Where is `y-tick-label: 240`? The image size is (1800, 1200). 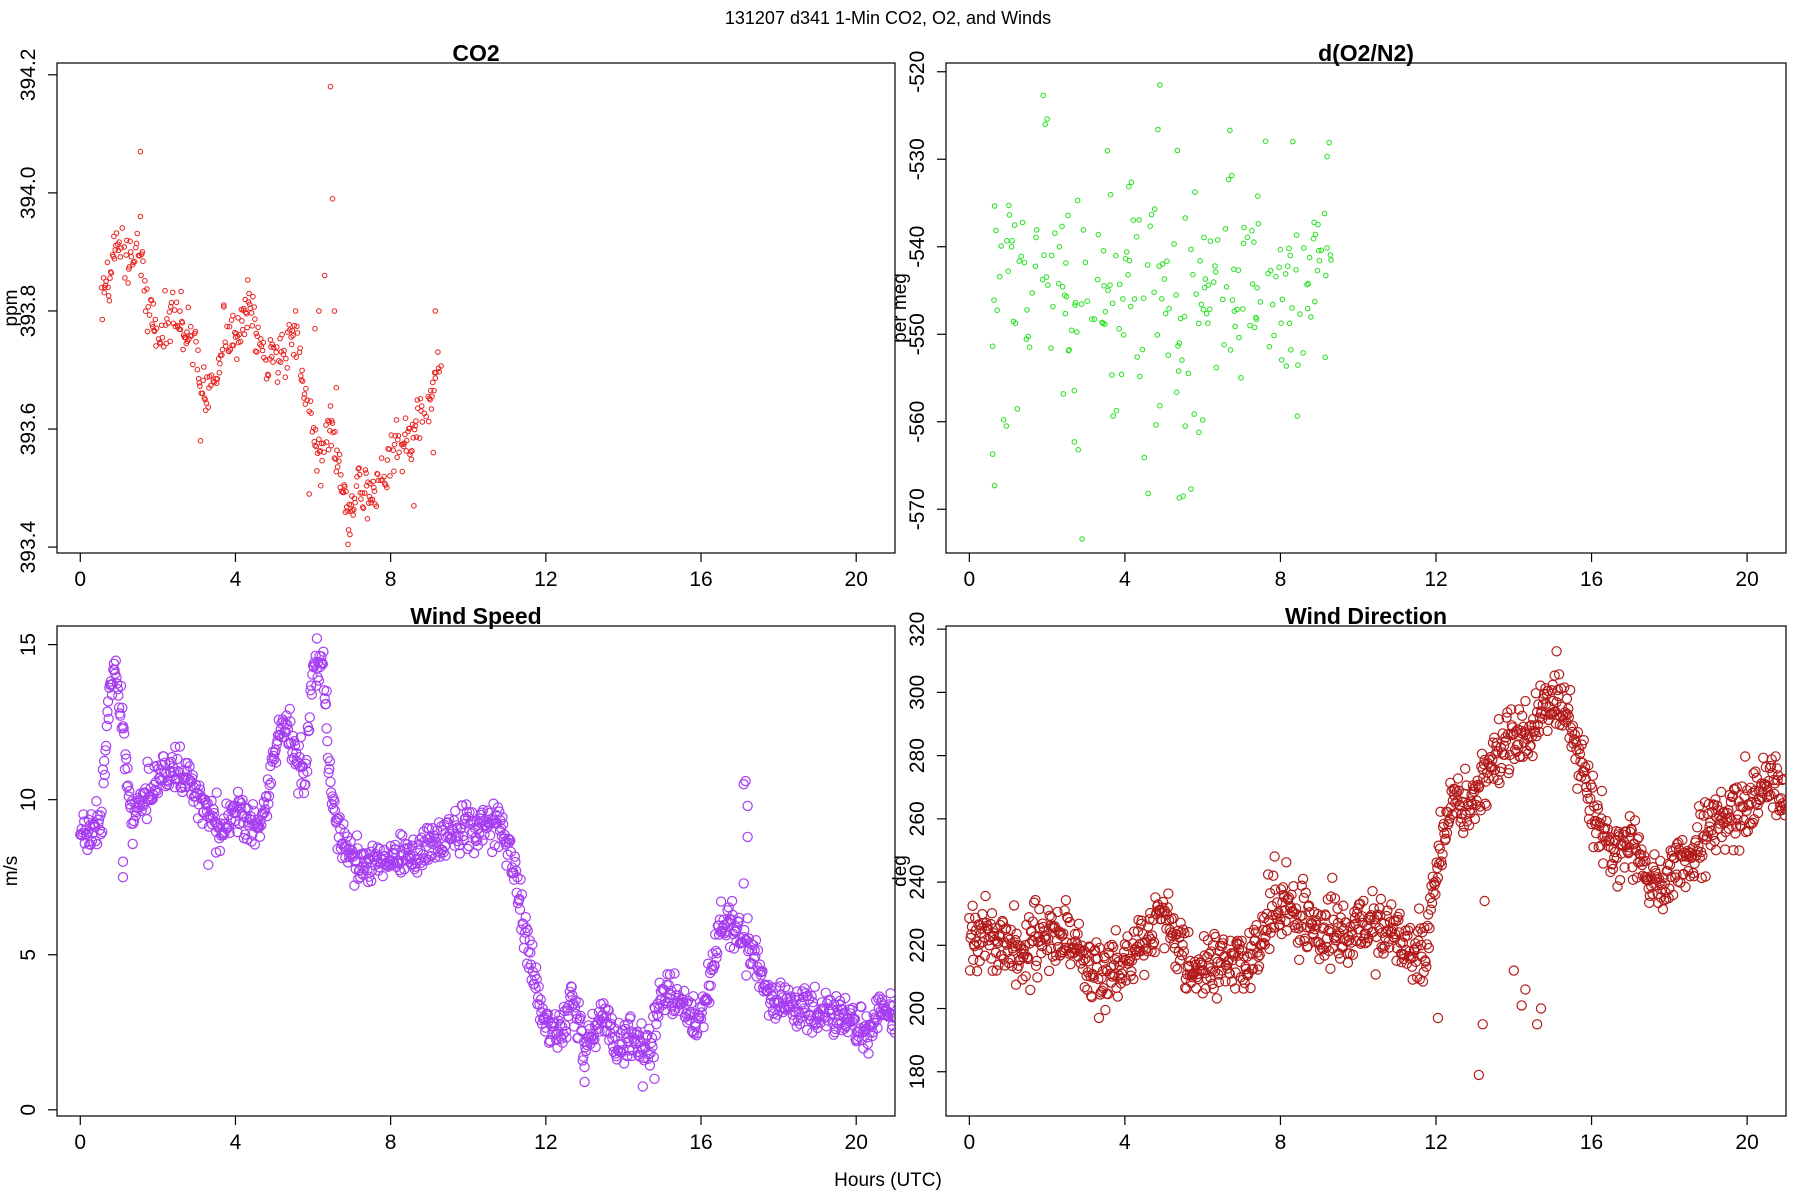 y-tick-label: 240 is located at coordinates (917, 882).